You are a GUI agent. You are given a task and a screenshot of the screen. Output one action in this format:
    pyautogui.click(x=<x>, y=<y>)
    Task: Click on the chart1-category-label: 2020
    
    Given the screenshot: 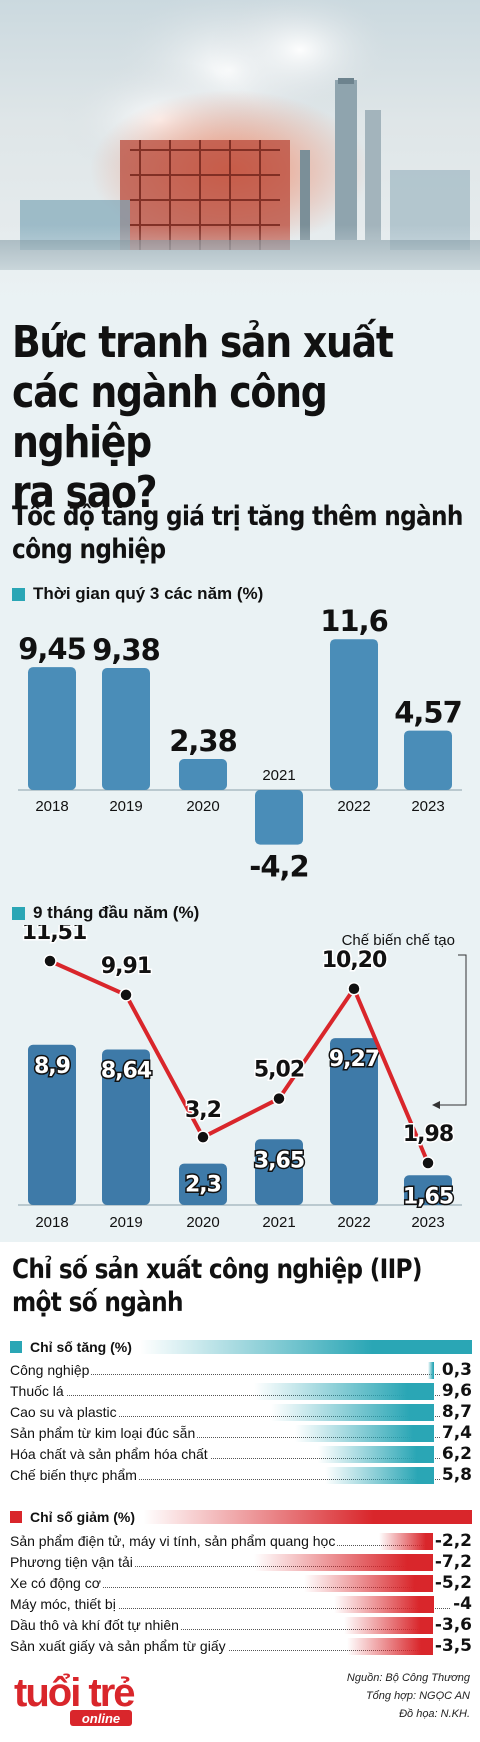 What is the action you would take?
    pyautogui.click(x=202, y=806)
    